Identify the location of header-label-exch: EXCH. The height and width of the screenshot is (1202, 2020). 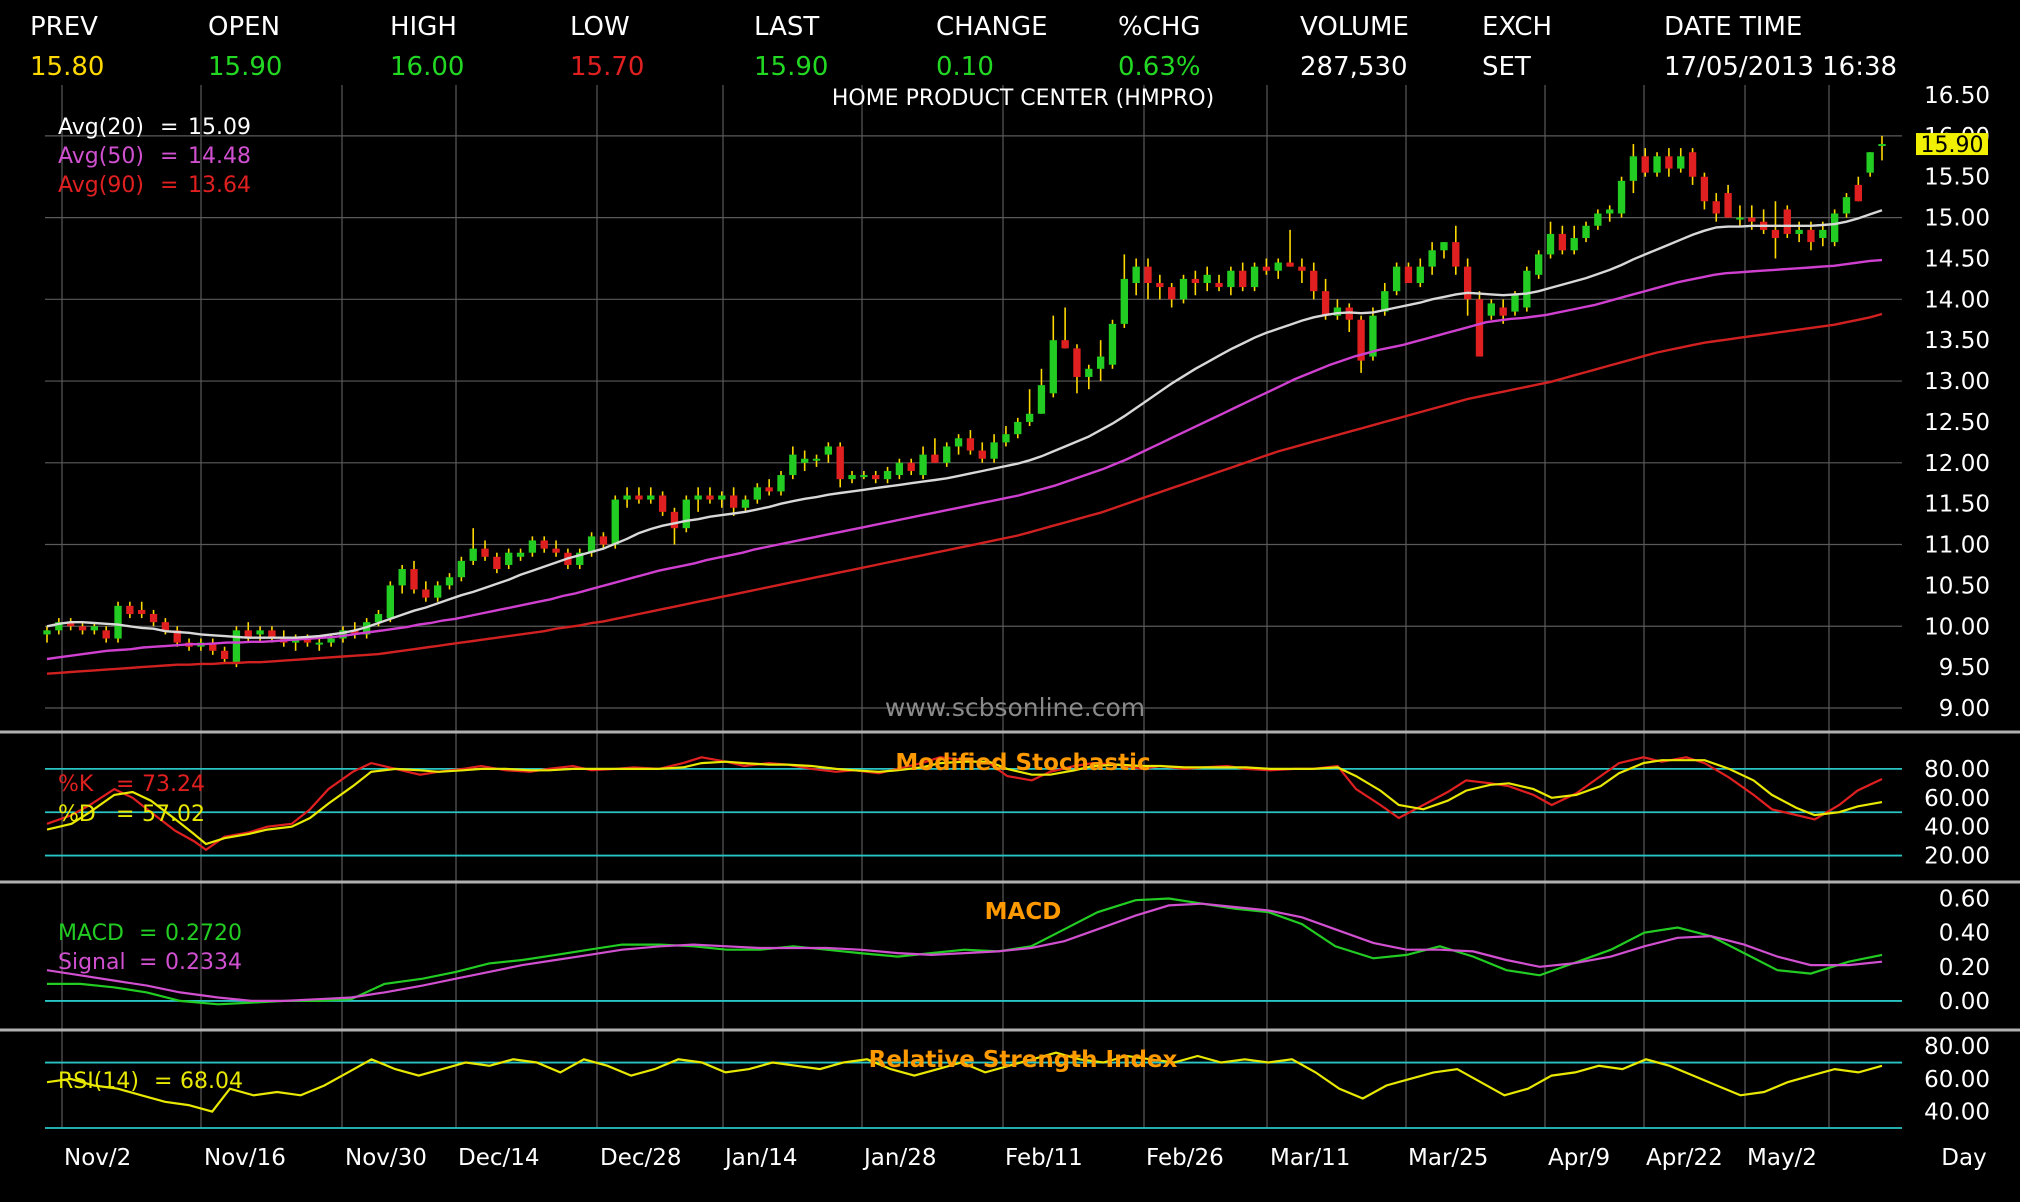
(1517, 27).